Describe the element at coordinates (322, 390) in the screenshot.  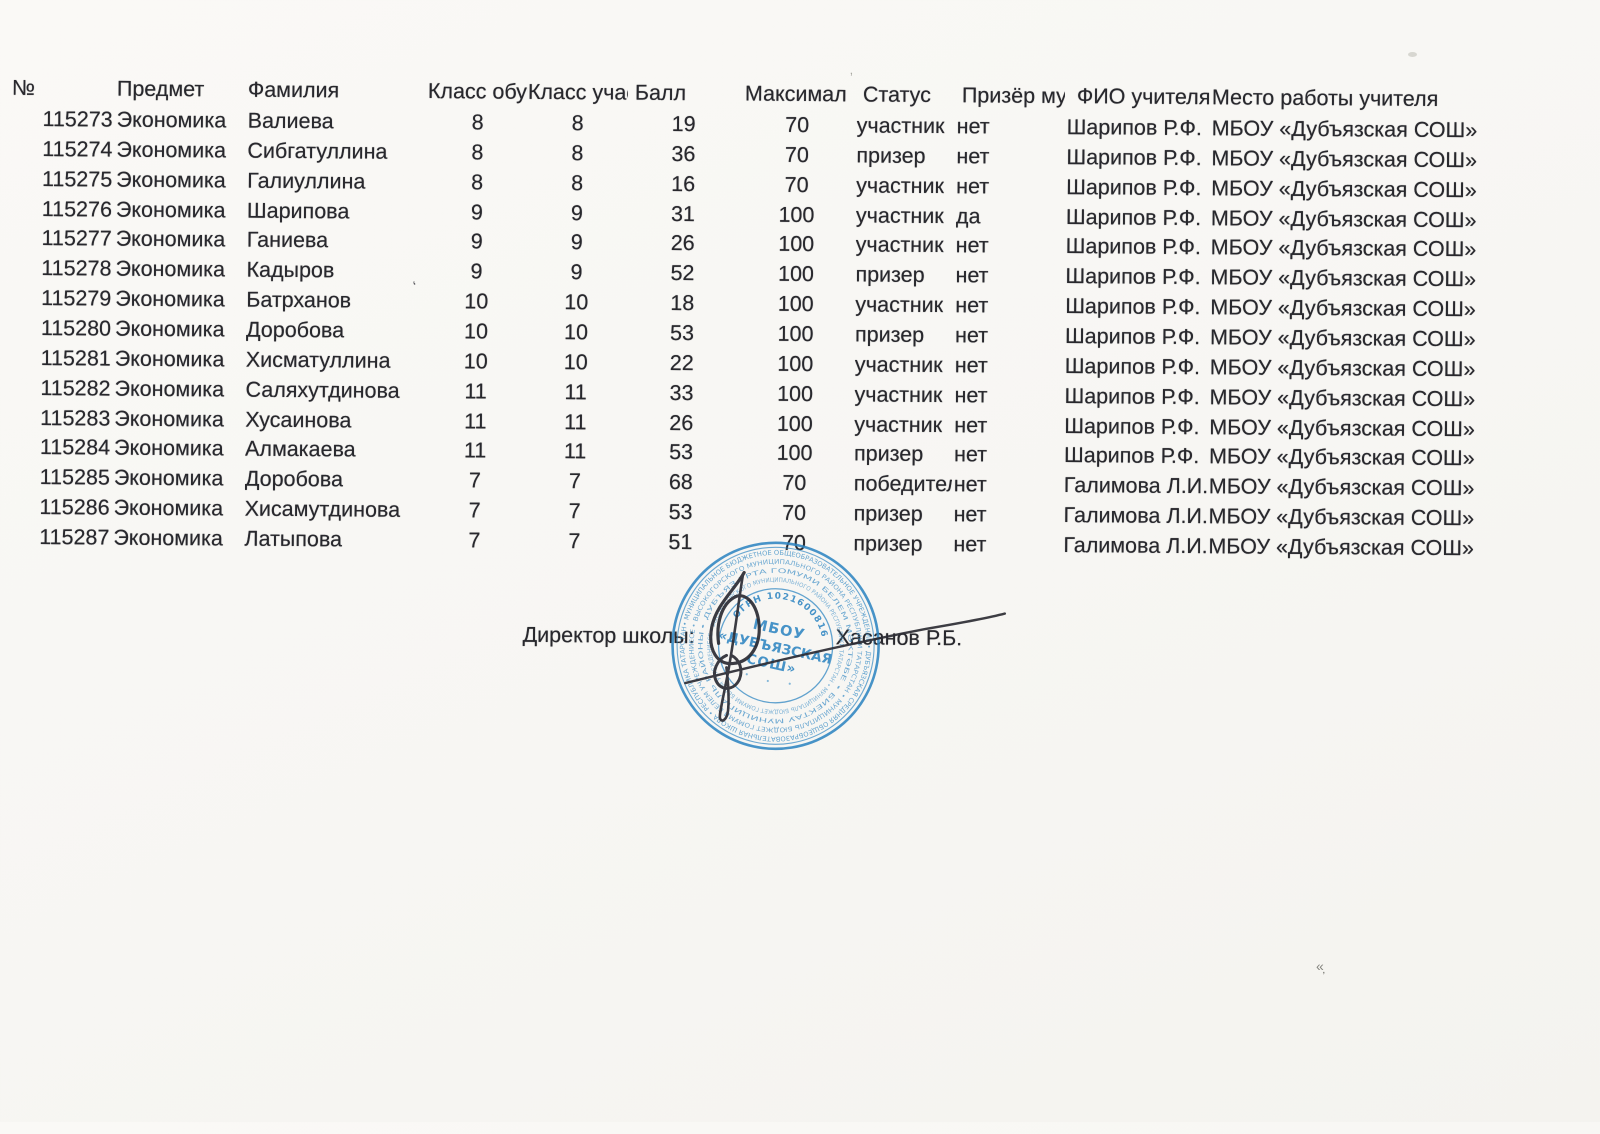
I see `table-cell: Саляхутдинова` at that location.